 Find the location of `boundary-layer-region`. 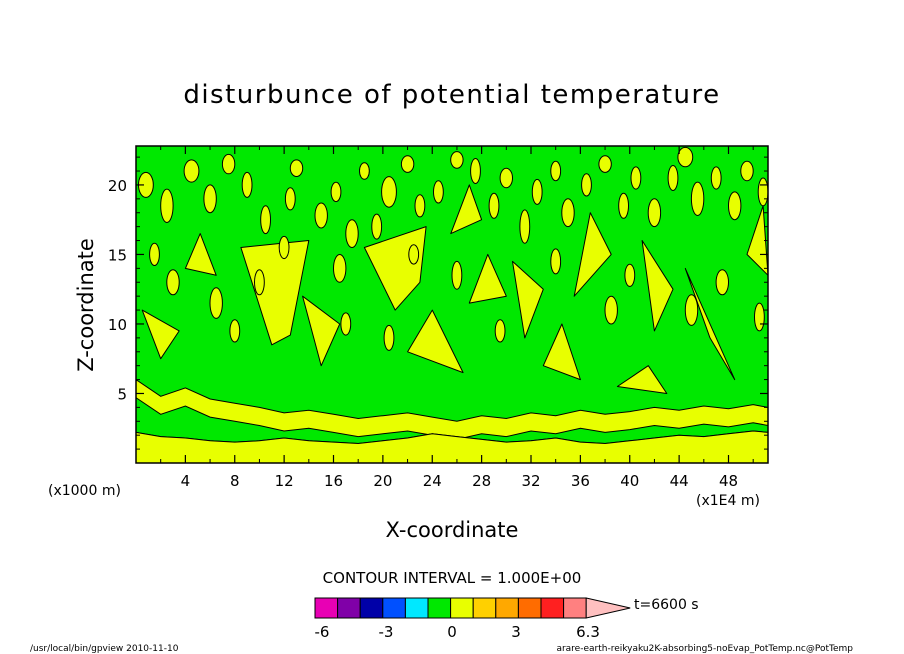

boundary-layer-region is located at coordinates (452, 446).